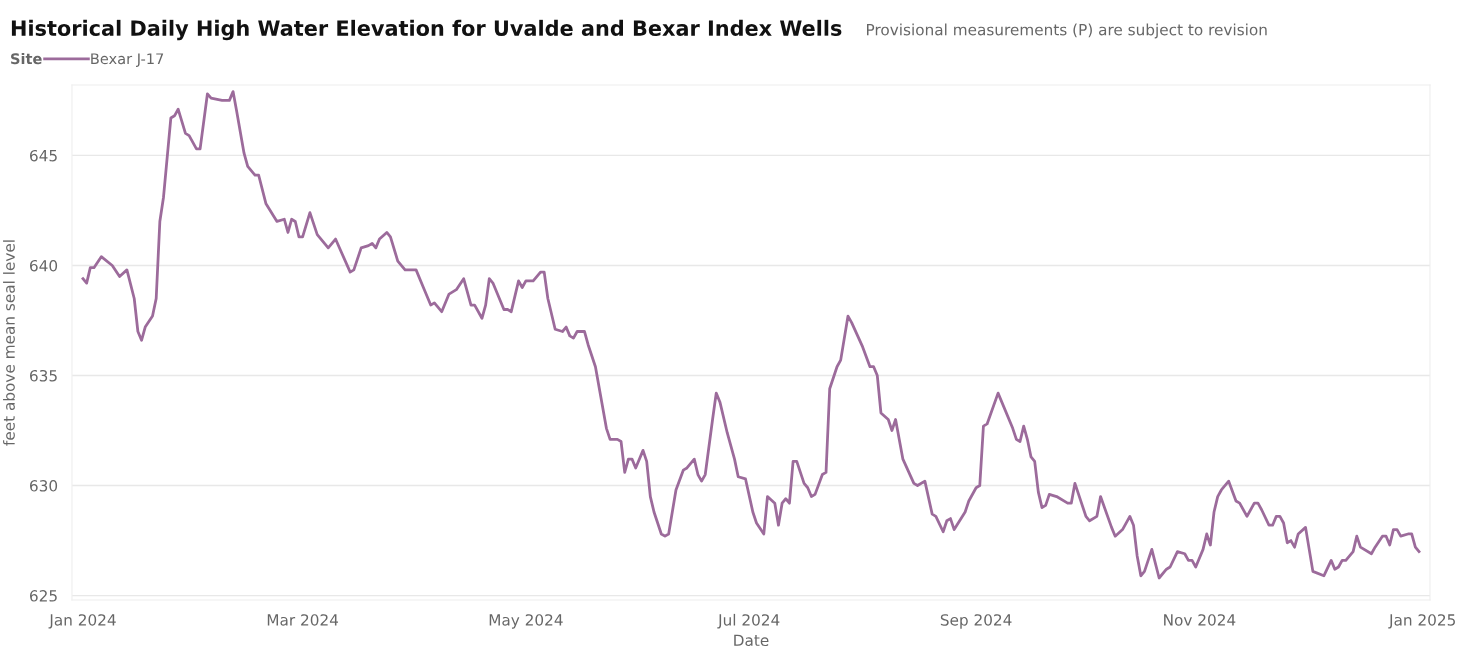 The image size is (1462, 667). What do you see at coordinates (303, 620) in the screenshot?
I see `x-tick-label: Mar 2024` at bounding box center [303, 620].